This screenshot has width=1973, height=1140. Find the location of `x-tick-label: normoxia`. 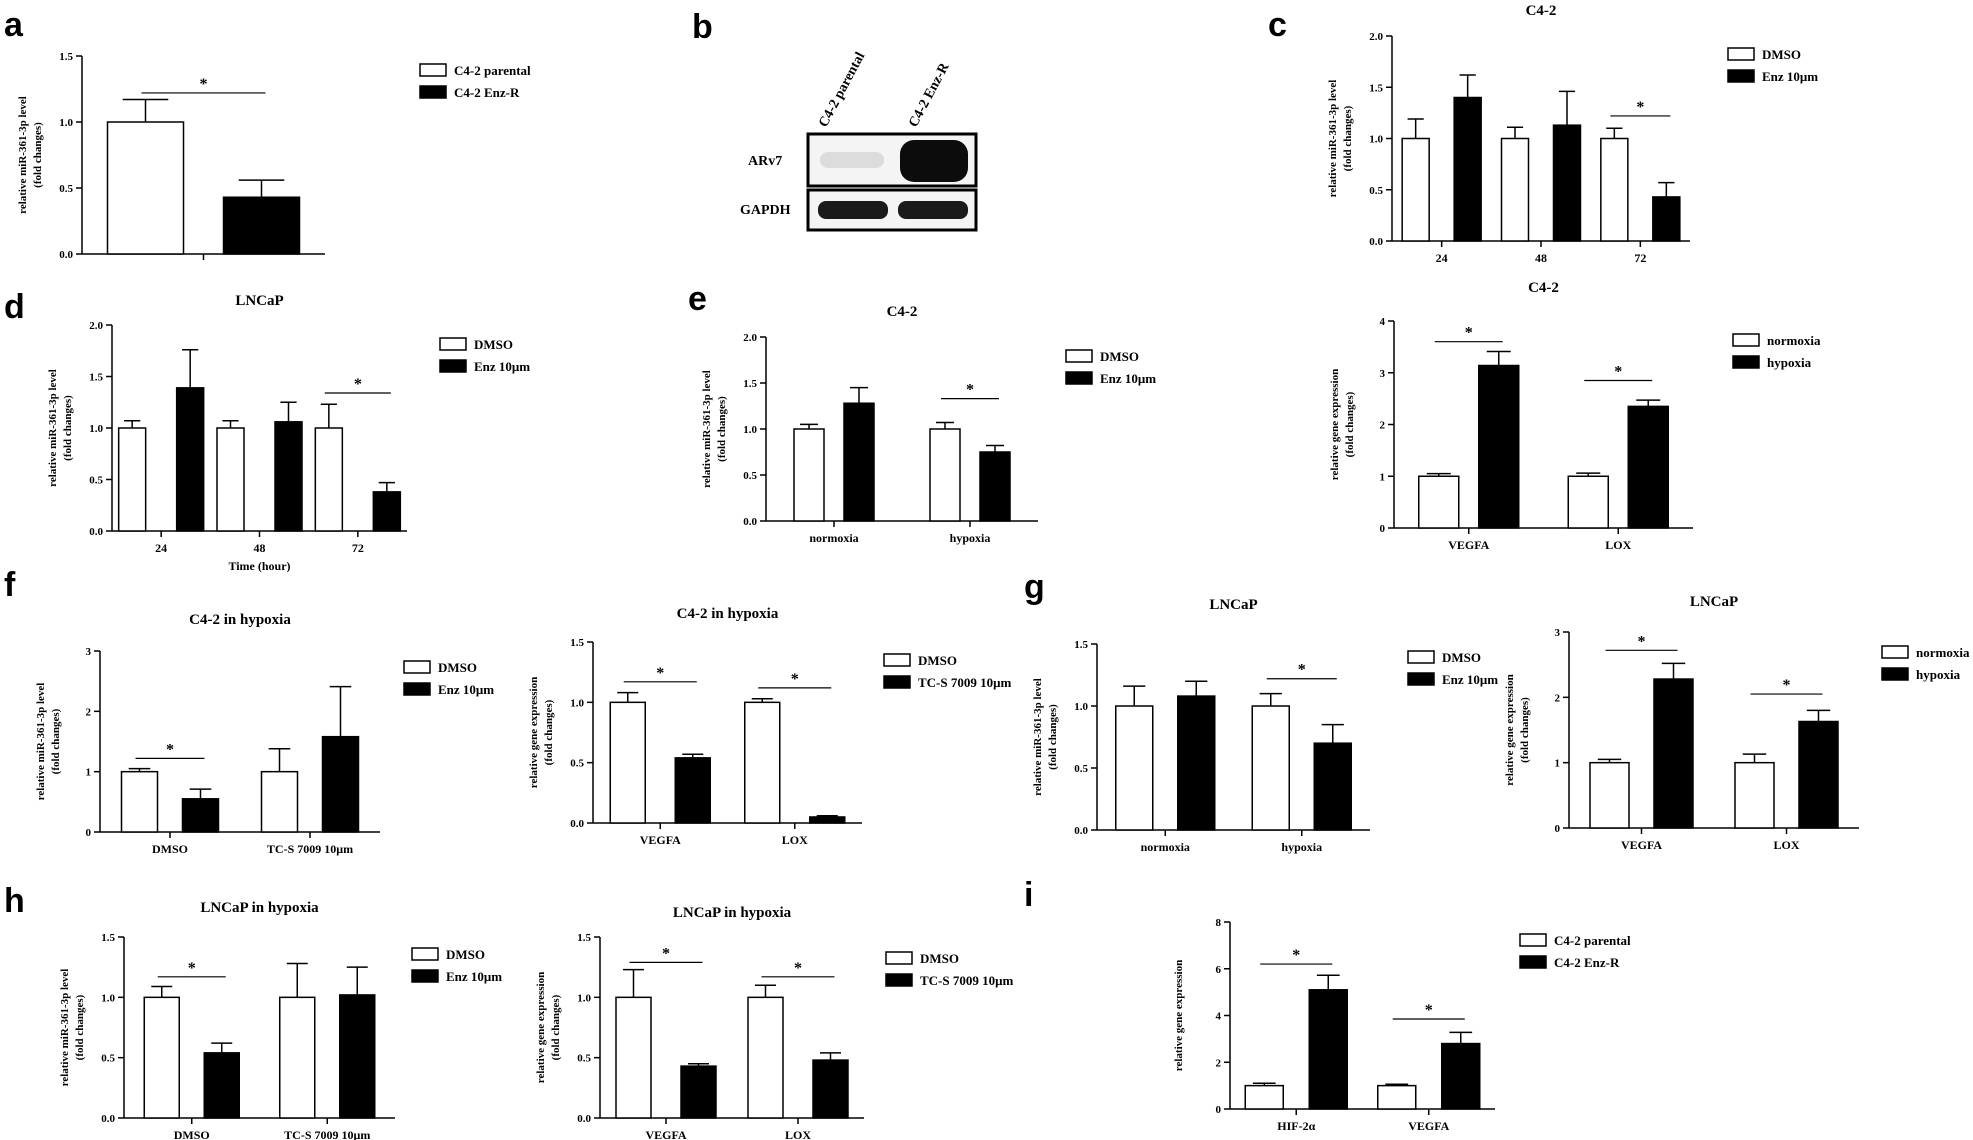

x-tick-label: normoxia is located at coordinates (1165, 847).